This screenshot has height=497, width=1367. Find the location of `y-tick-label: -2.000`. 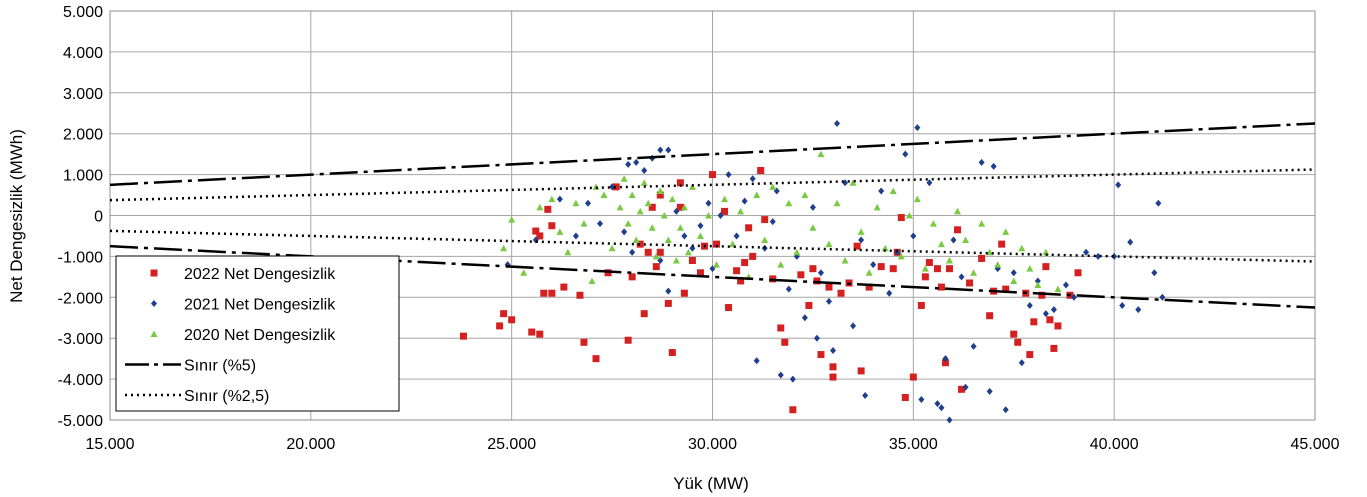

y-tick-label: -2.000 is located at coordinates (80, 298).